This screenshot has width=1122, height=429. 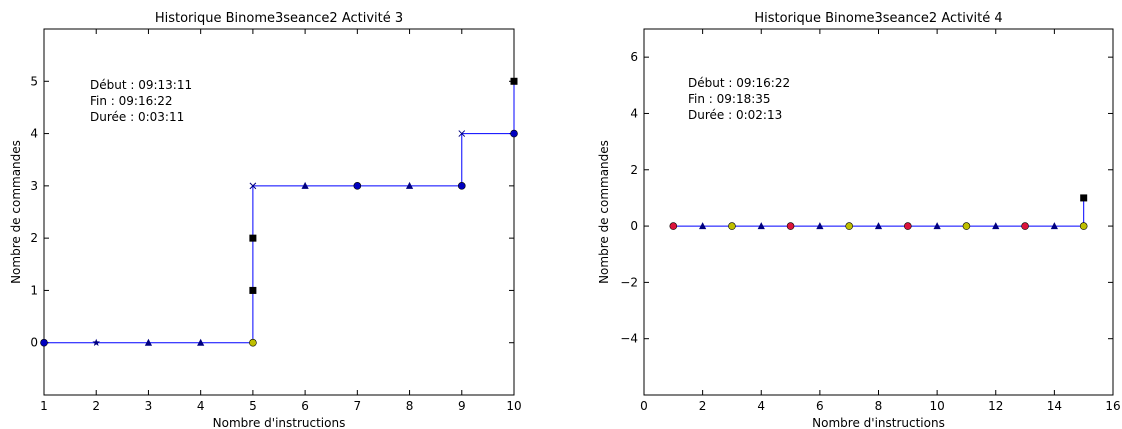 What do you see at coordinates (995, 406) in the screenshot?
I see `x-tick-label: 12` at bounding box center [995, 406].